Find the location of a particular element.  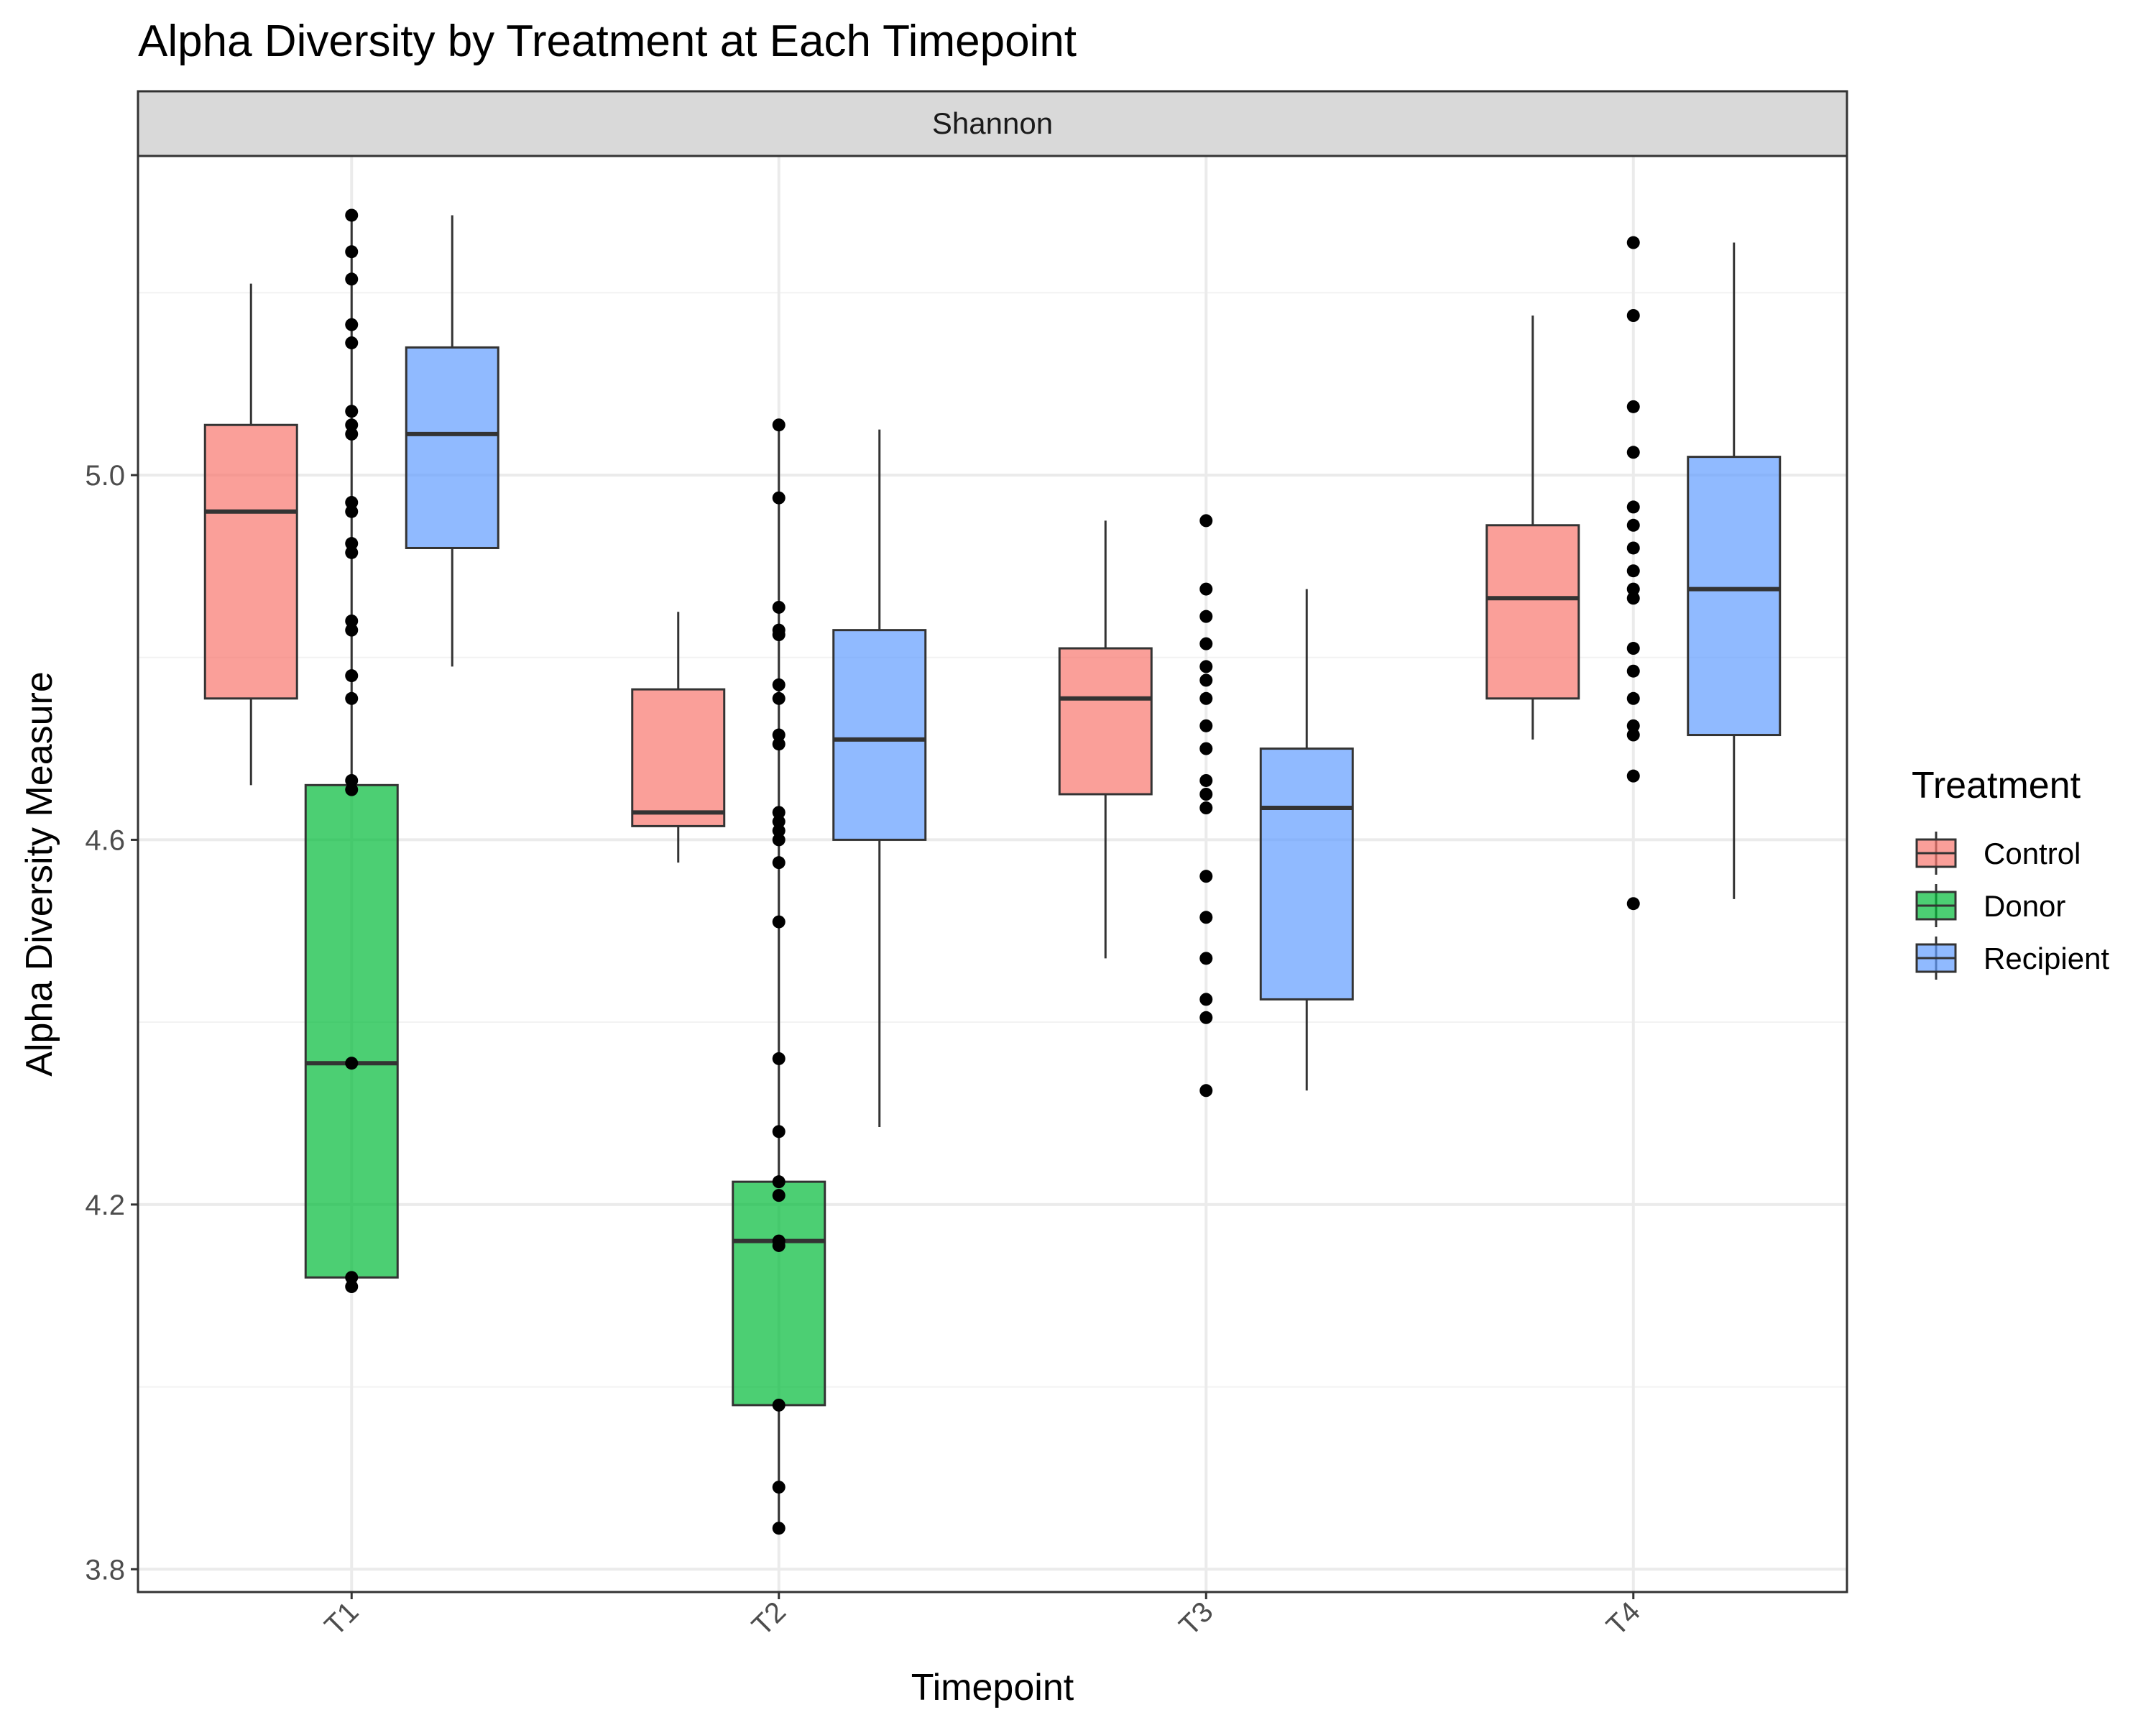

facet-strip is located at coordinates (993, 123).